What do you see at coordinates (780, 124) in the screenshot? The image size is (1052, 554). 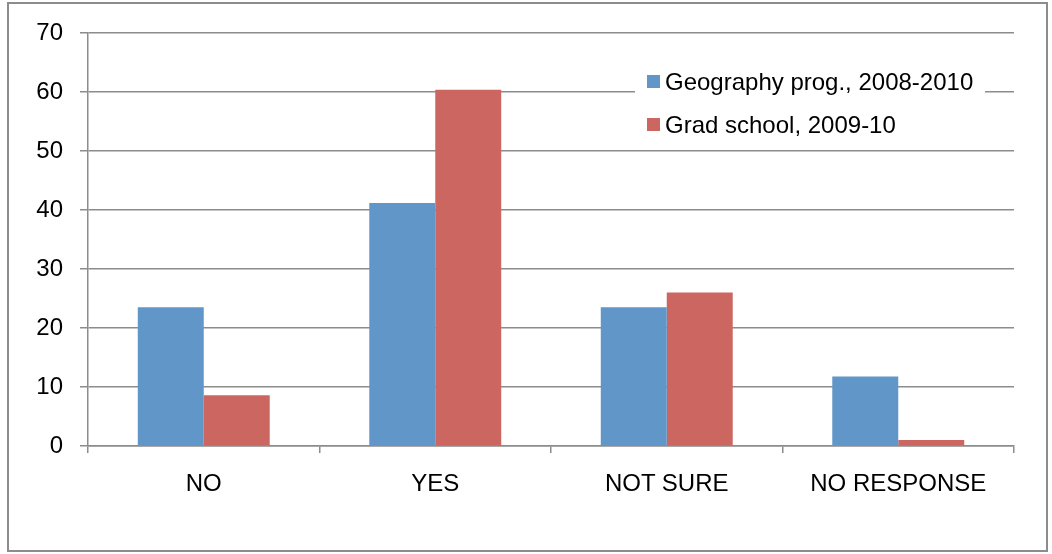 I see `legend-label: Grad school, 2009-10` at bounding box center [780, 124].